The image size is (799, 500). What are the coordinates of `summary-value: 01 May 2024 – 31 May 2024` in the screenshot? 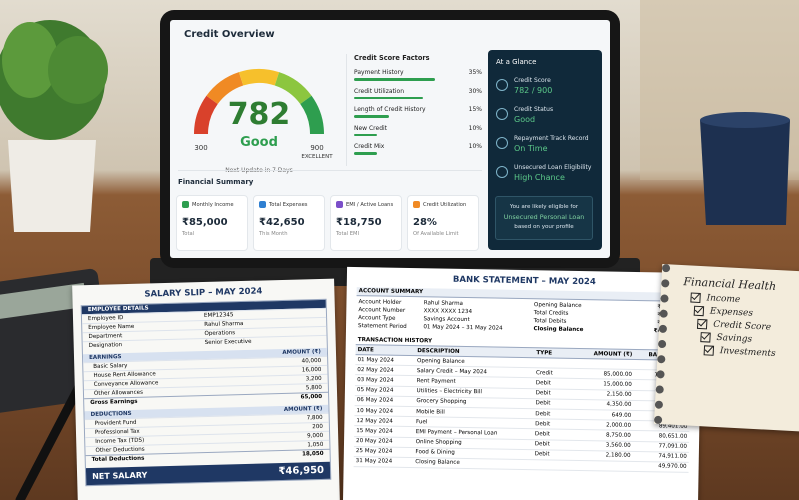 It's located at (463, 328).